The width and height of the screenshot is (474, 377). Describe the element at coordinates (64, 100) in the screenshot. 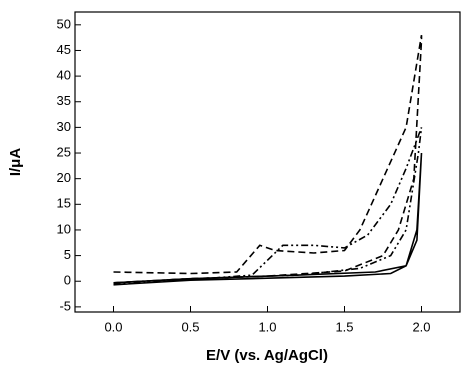

I see `y-tick-label: 35` at that location.